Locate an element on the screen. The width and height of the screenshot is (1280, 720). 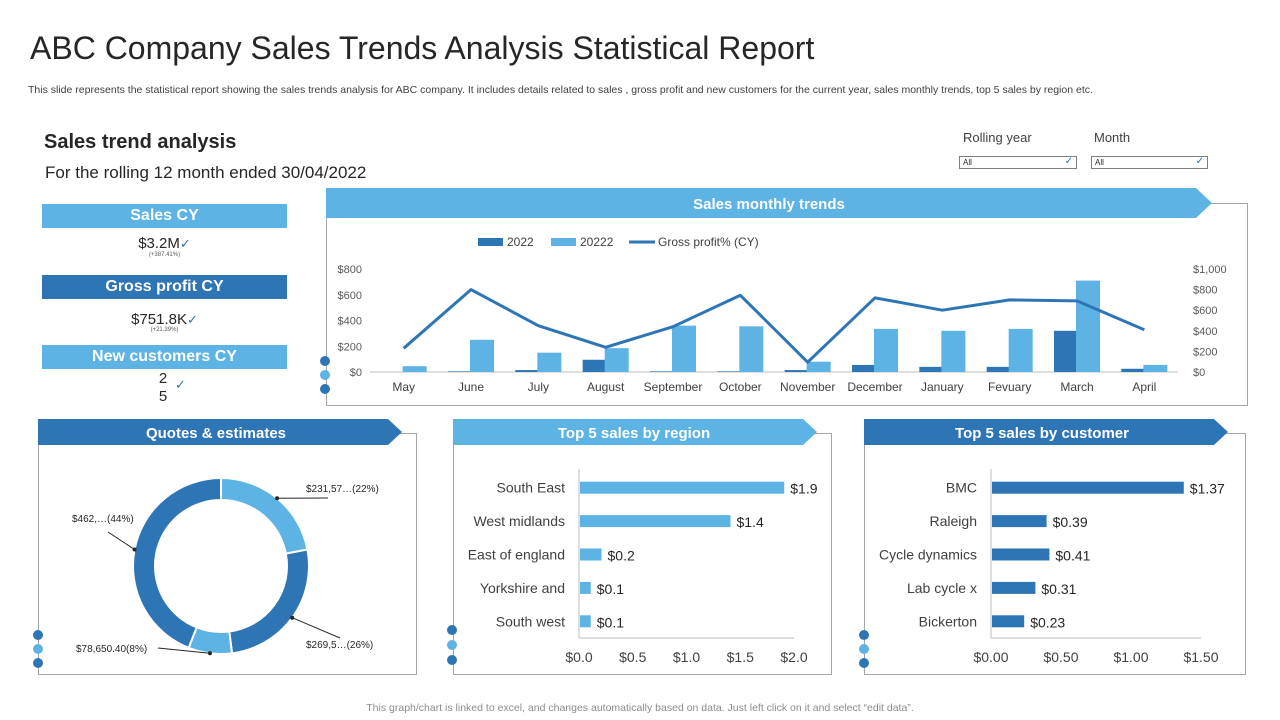
category-label: East of england is located at coordinates (516, 555).